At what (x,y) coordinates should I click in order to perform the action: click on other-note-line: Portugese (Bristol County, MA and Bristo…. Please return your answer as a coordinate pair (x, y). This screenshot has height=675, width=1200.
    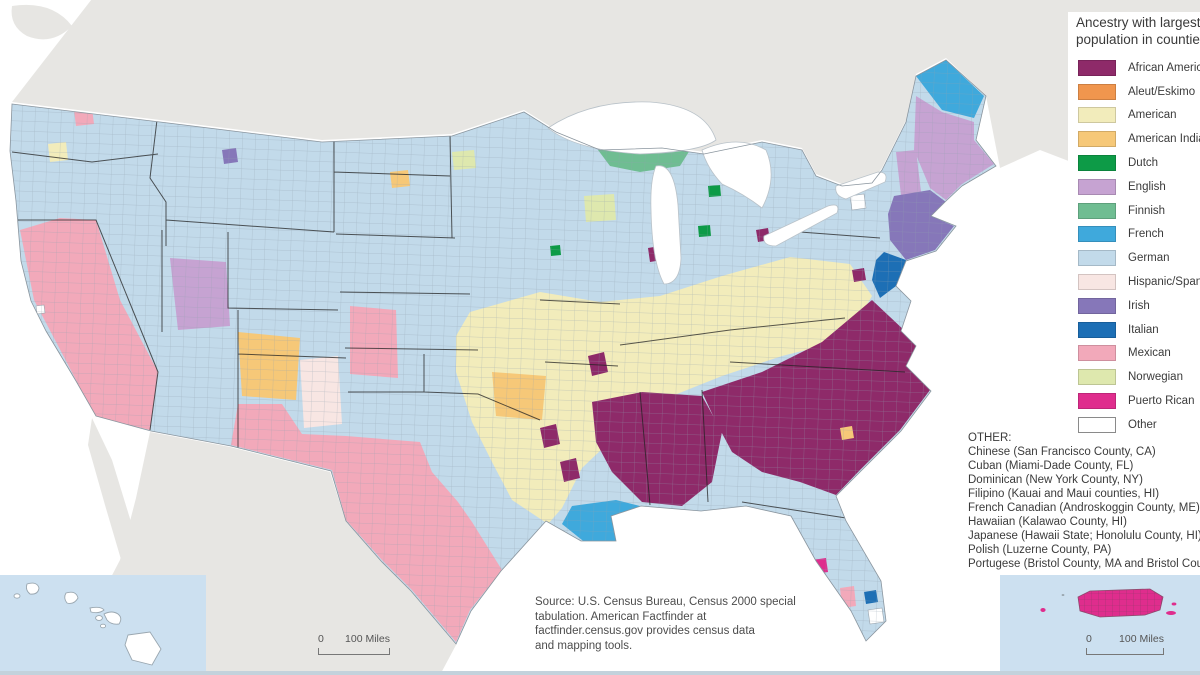
    Looking at the image, I should click on (1084, 564).